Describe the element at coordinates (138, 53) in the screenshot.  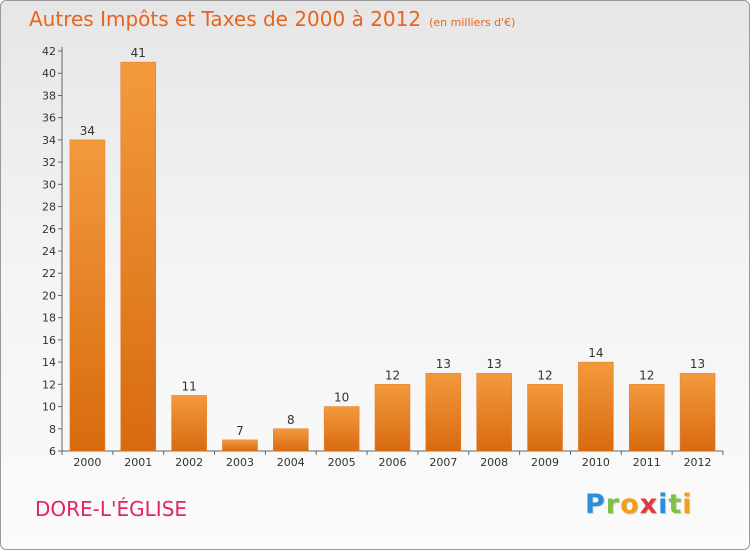
I see `bar-value-label: 41` at that location.